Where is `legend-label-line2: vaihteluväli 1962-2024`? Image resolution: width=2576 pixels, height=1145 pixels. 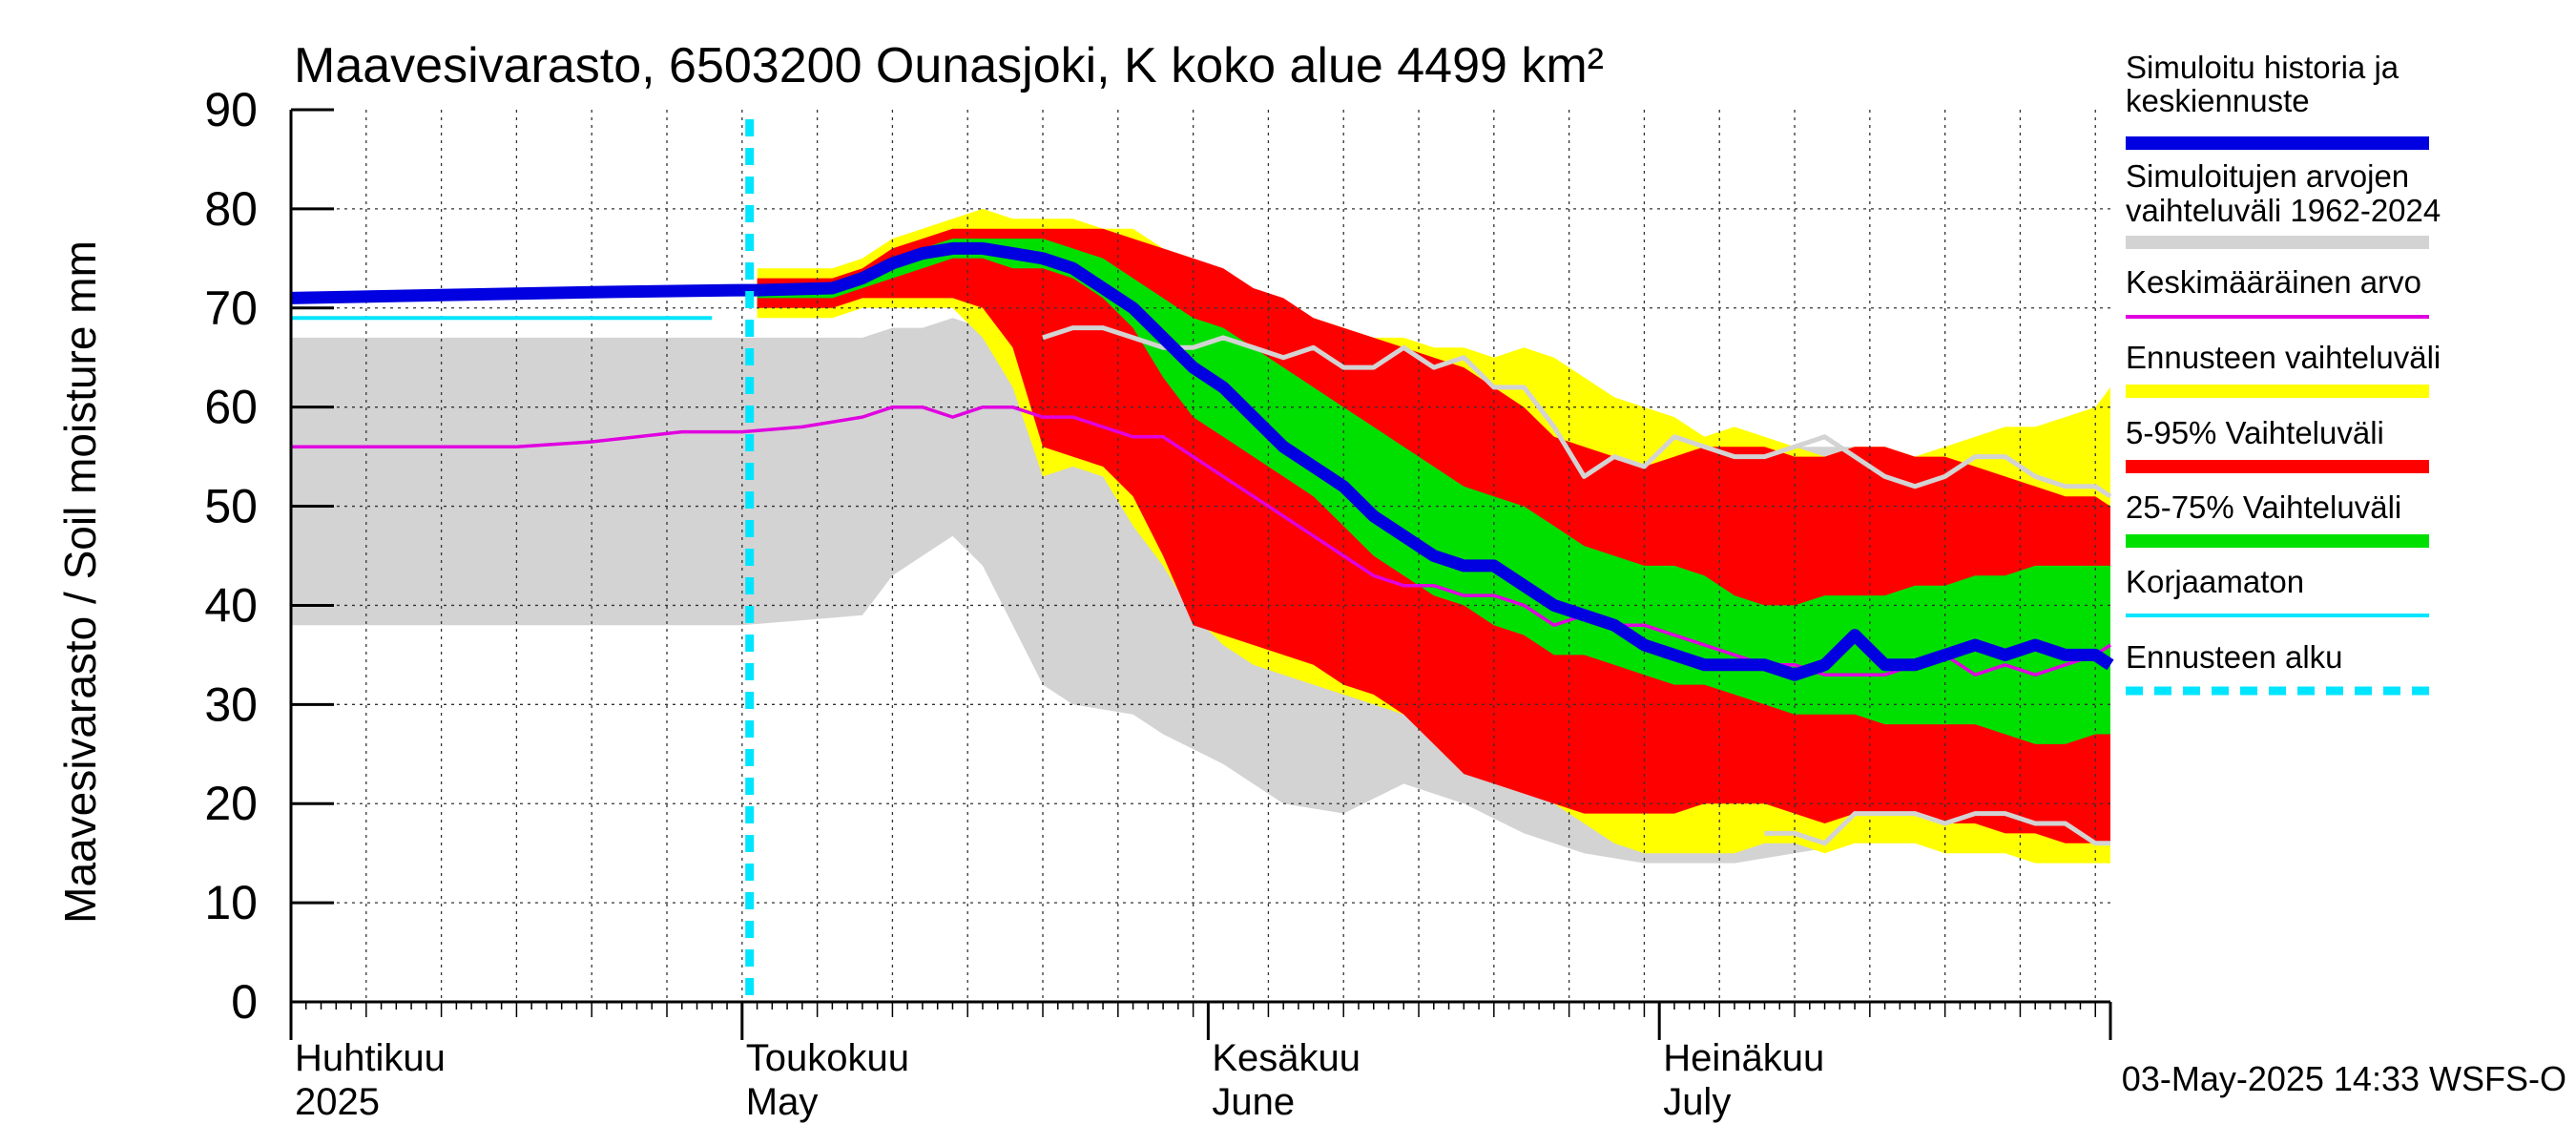
legend-label-line2: vaihteluväli 1962-2024 is located at coordinates (2283, 211).